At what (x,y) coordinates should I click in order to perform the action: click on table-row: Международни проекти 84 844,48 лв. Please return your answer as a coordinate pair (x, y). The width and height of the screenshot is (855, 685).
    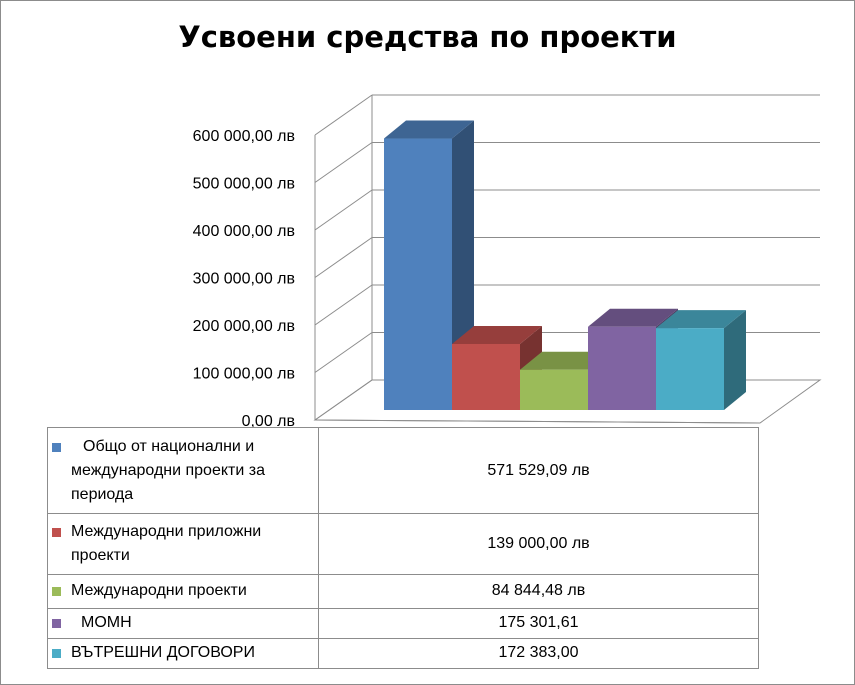
    Looking at the image, I should click on (403, 591).